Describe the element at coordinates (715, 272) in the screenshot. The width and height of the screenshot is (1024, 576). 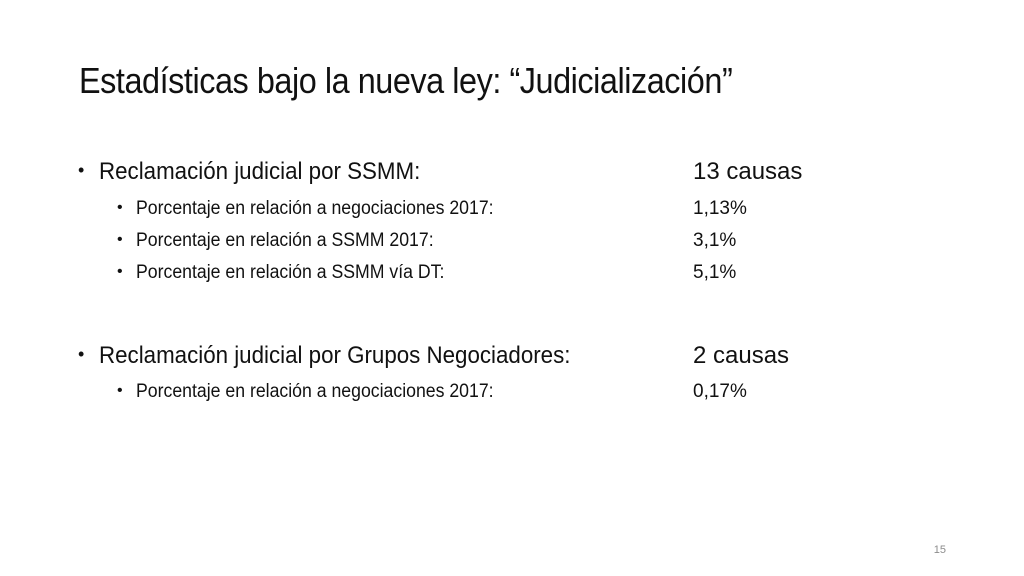
I see `subitem-value: 5,1%` at that location.